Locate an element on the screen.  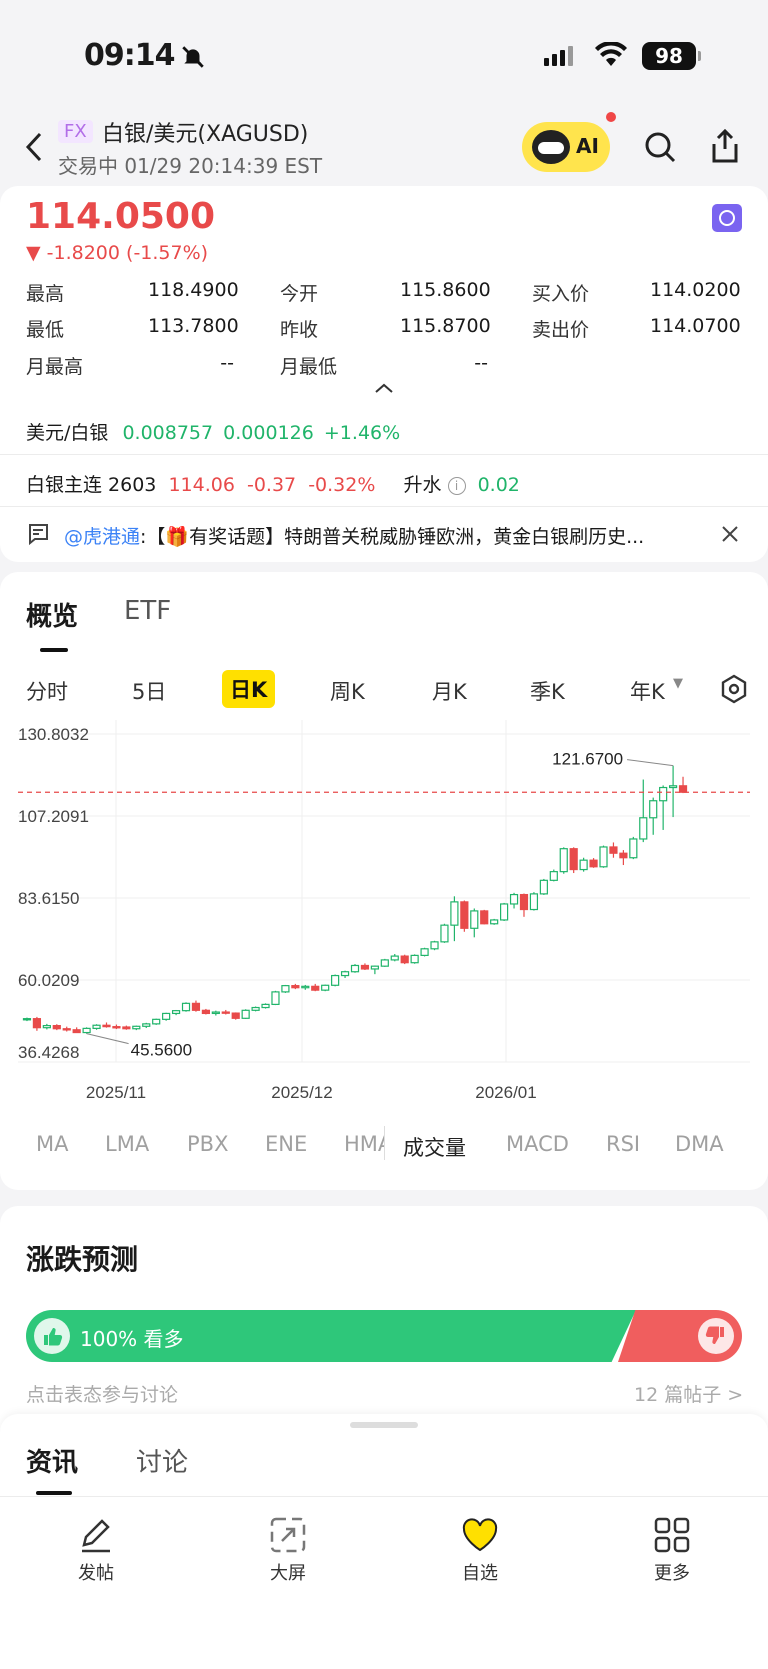
nav-watchlist: 自选 is located at coordinates (480, 1550).